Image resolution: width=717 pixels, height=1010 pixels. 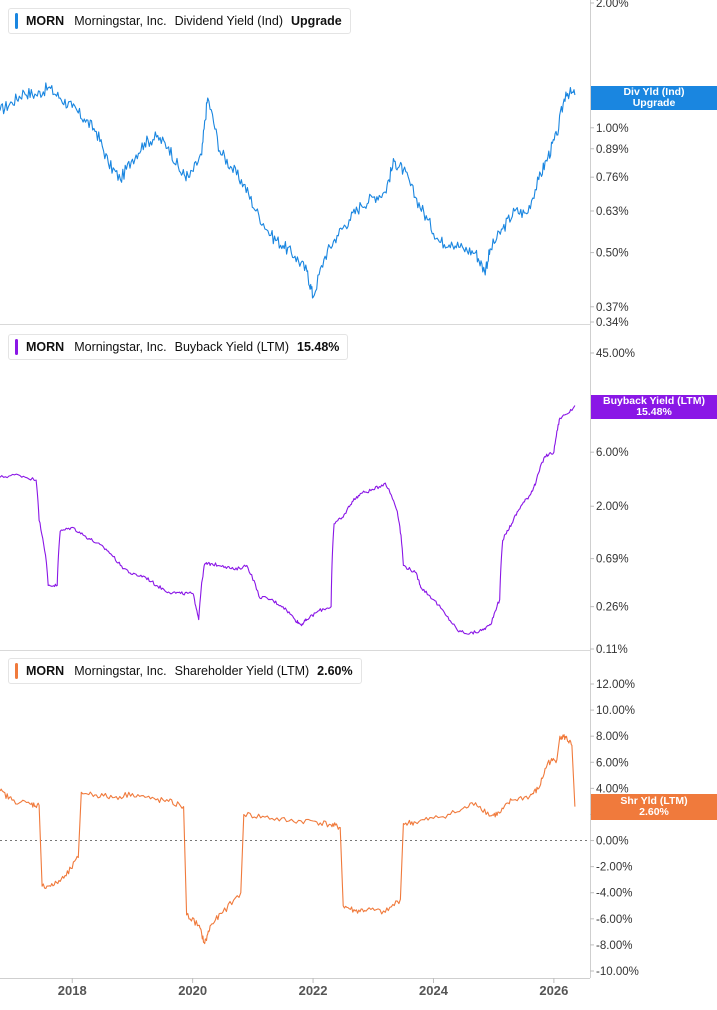 What do you see at coordinates (612, 842) in the screenshot?
I see `y-tick-label: 0.00%` at bounding box center [612, 842].